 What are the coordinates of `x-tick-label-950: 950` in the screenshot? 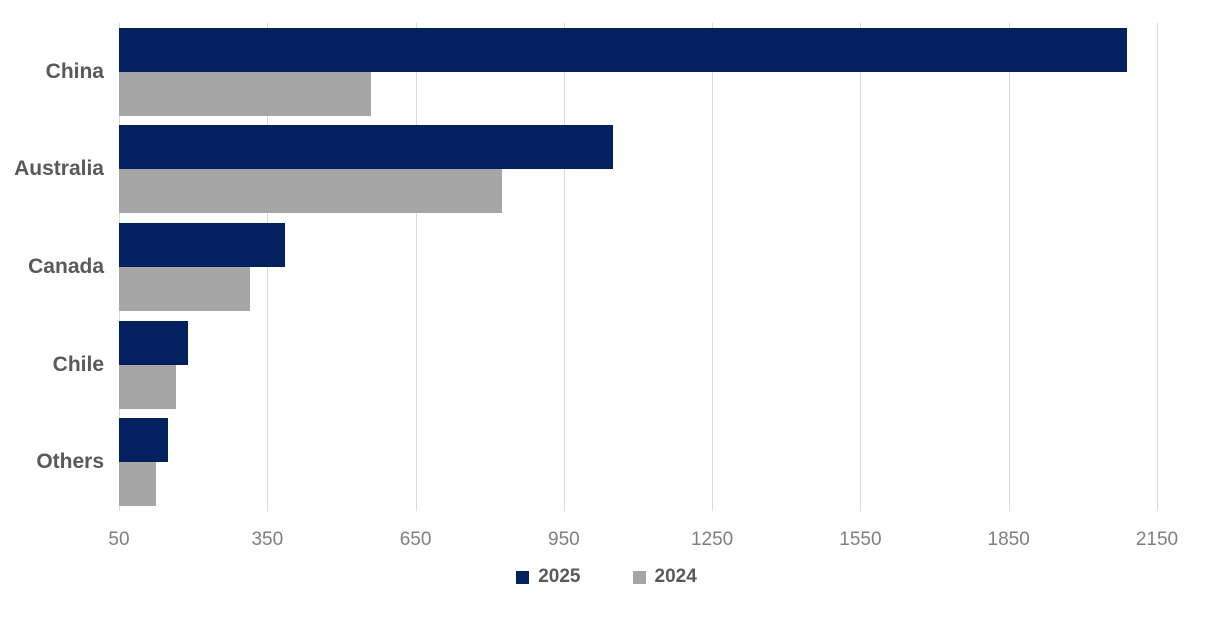 It's located at (564, 539).